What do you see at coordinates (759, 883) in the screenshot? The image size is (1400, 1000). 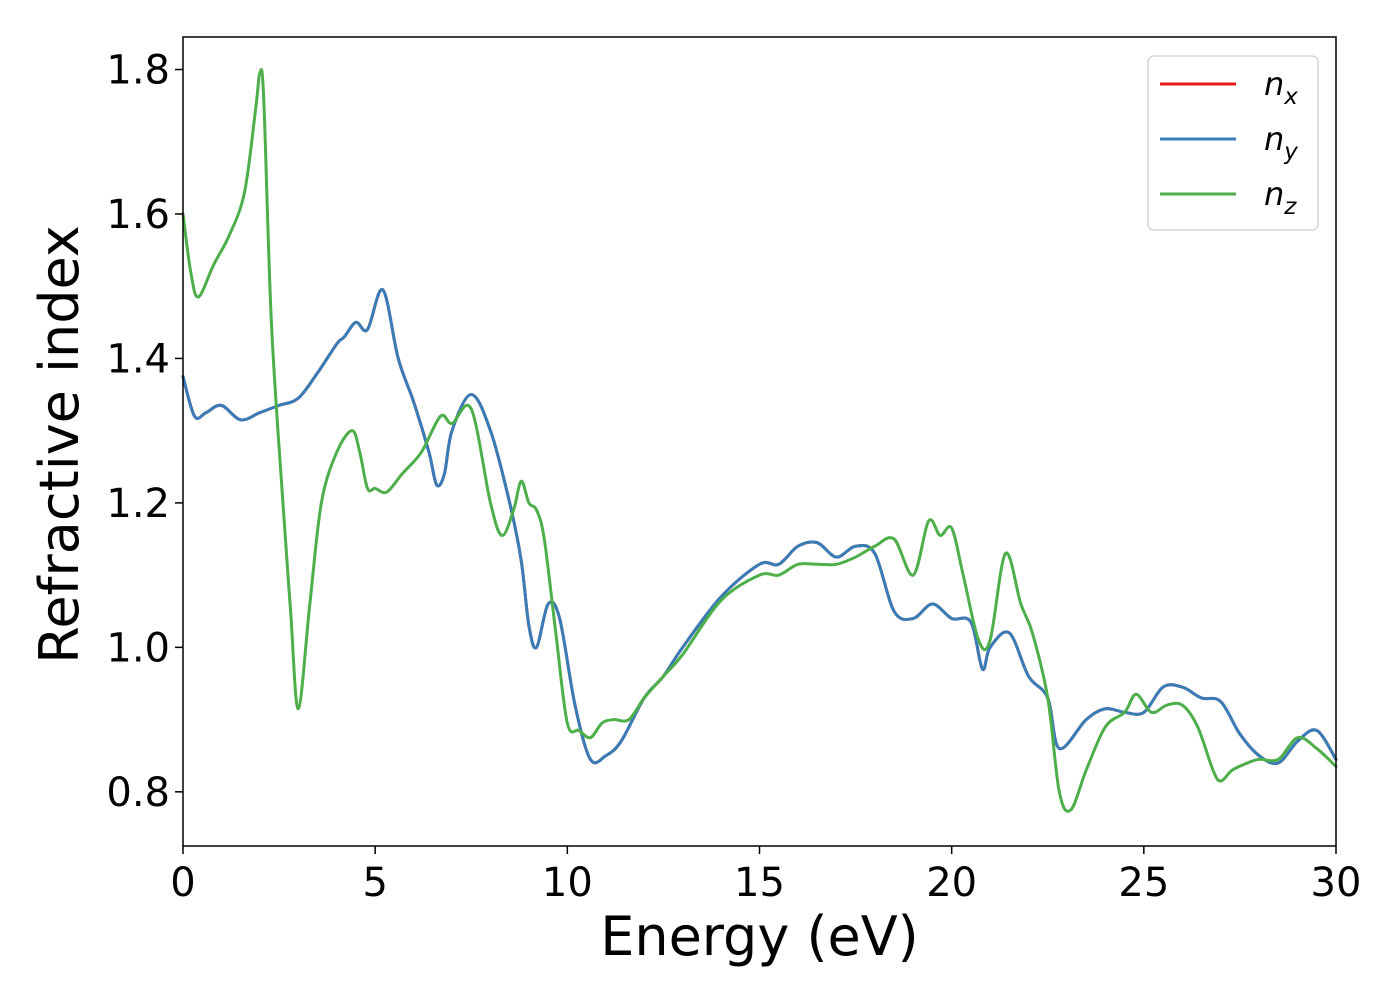 I see `x-tick-label: 15` at bounding box center [759, 883].